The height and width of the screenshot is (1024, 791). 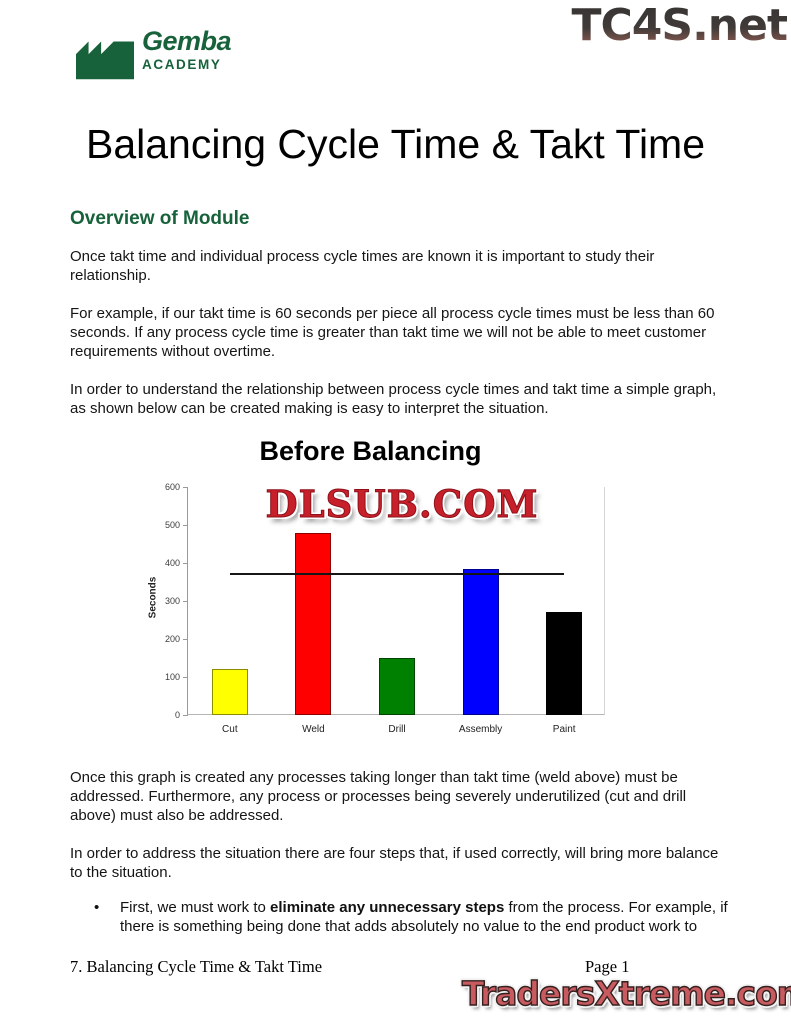 I want to click on bar-weld, so click(x=313, y=623).